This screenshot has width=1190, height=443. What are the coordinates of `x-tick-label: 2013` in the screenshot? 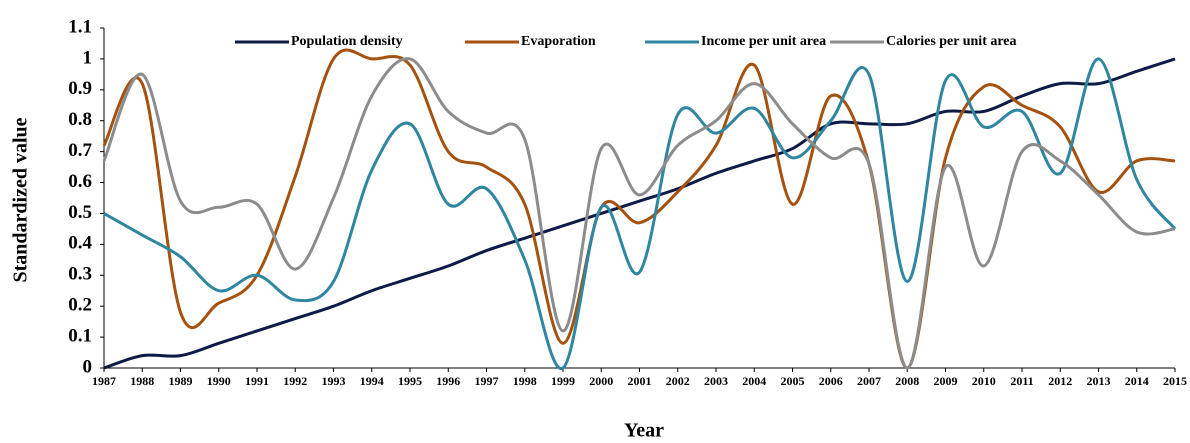 It's located at (1099, 381).